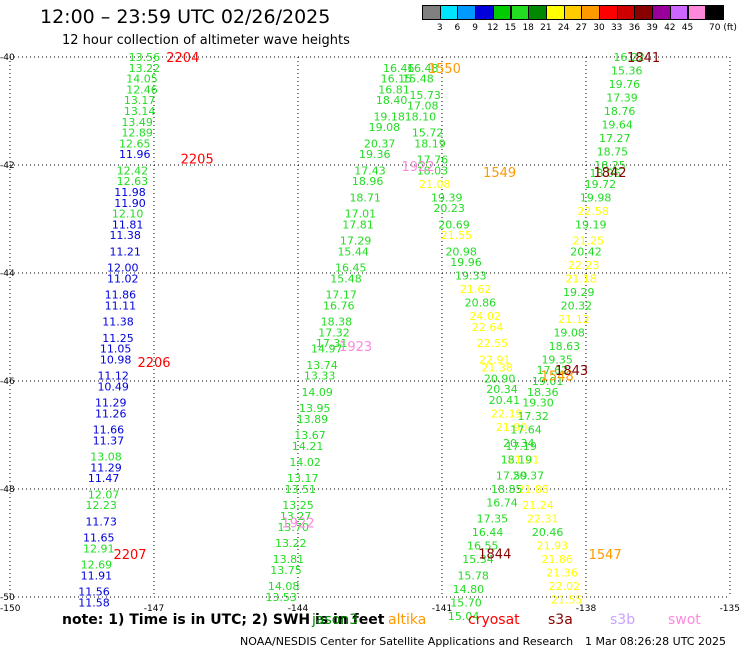  Describe the element at coordinates (298, 505) in the screenshot. I see `wave-height-label: 13.25` at that location.